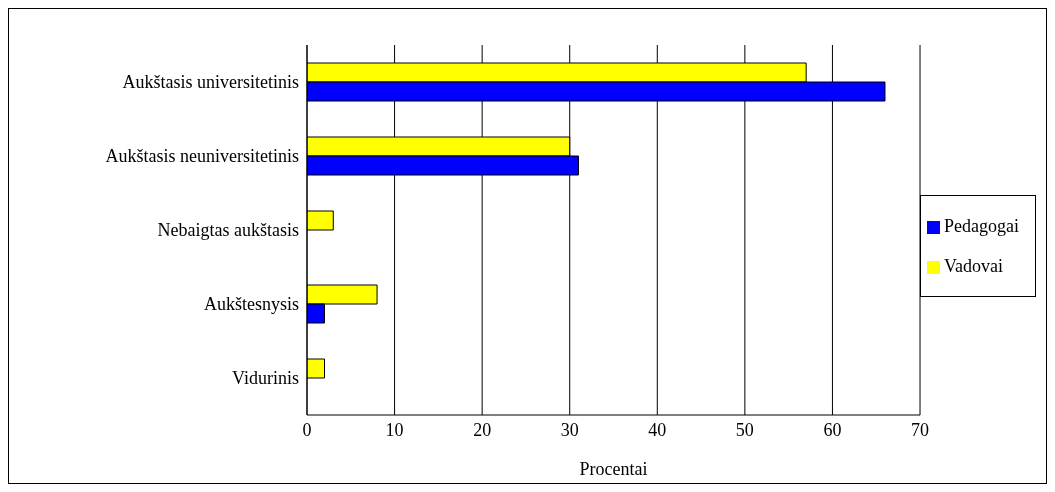 This screenshot has width=1055, height=492. Describe the element at coordinates (832, 429) in the screenshot. I see `x-tick-label: 60` at that location.